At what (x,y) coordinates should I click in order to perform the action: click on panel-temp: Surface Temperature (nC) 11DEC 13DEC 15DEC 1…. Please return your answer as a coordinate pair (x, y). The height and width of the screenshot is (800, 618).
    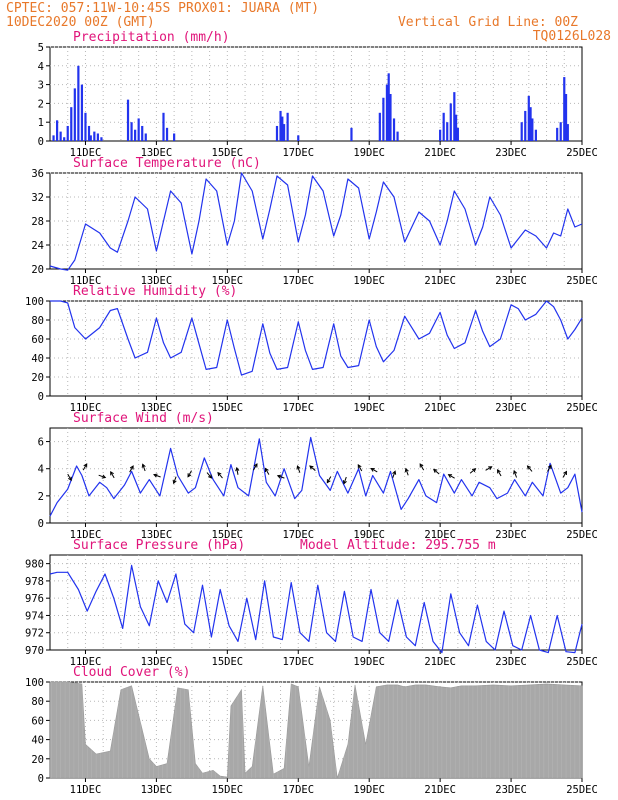
    Looking at the image, I should click on (314, 221).